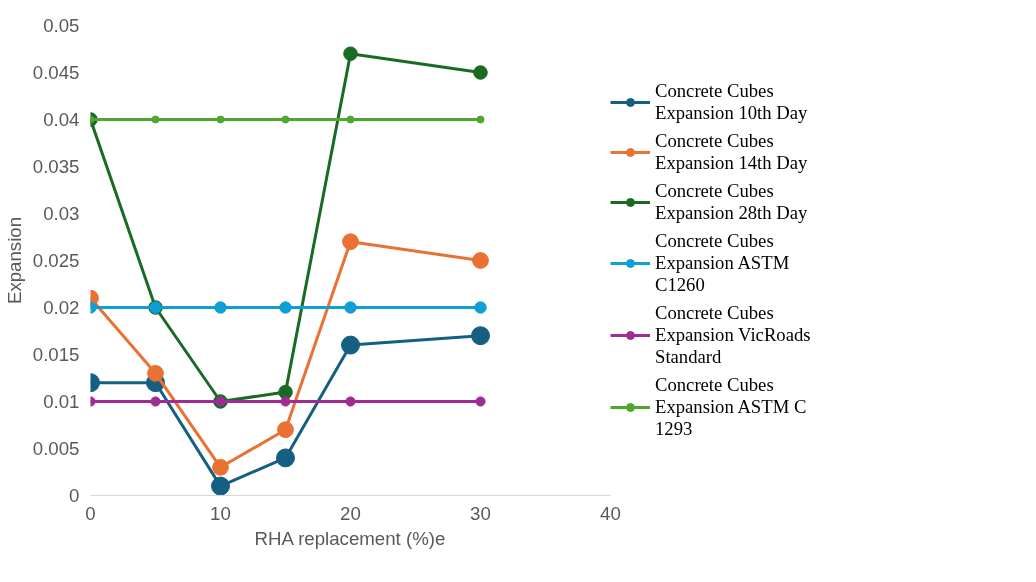  Describe the element at coordinates (56, 354) in the screenshot. I see `y-tick-label: 0.015` at that location.